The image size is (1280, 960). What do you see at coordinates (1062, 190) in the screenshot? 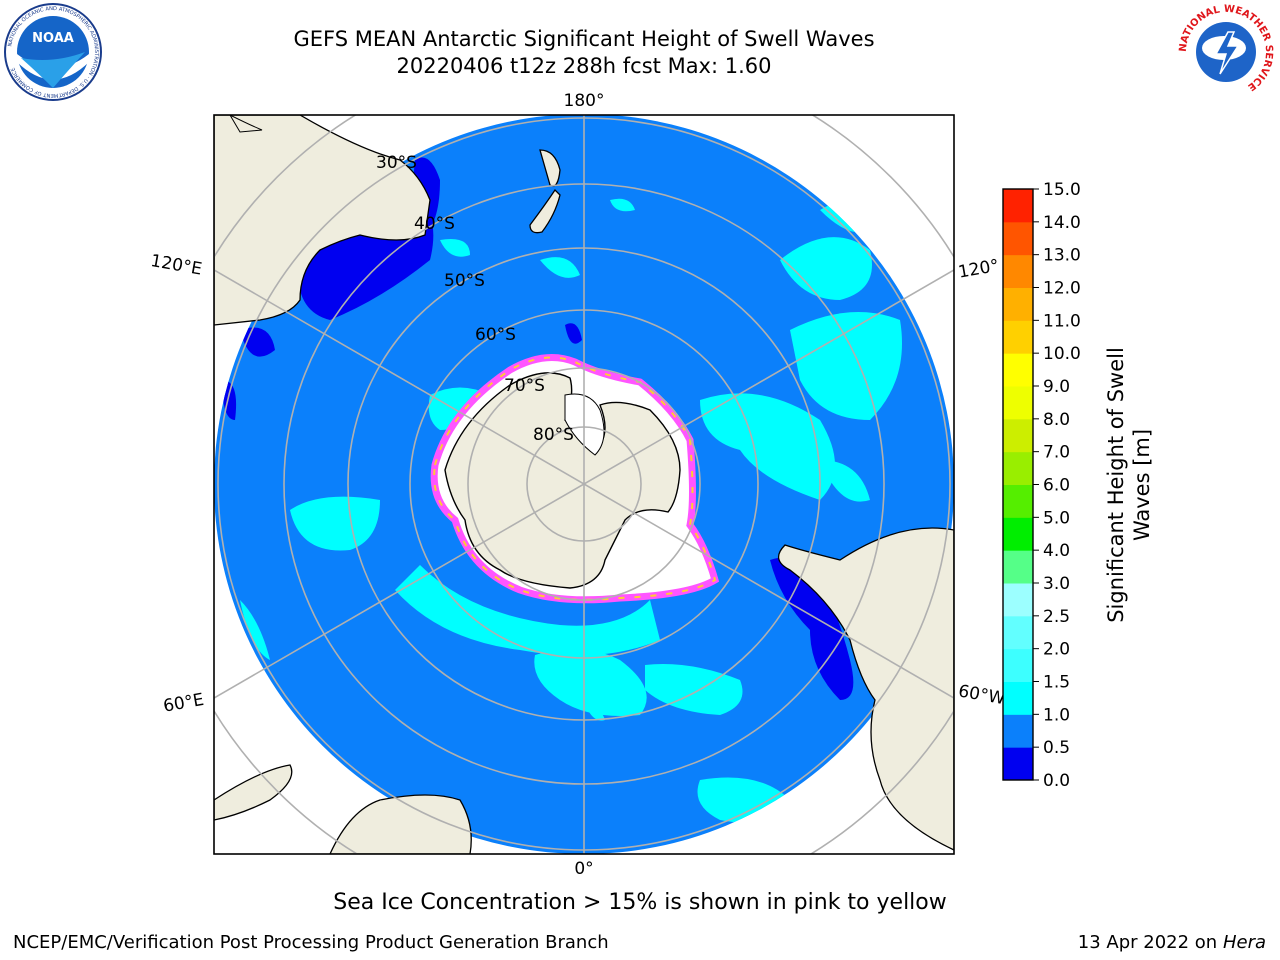
I see `colorbar-tick-label: 15.0` at bounding box center [1062, 190].